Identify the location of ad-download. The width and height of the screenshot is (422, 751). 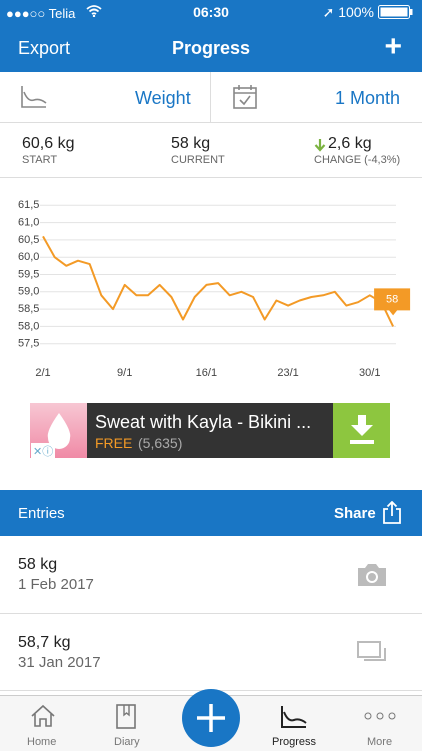
(361, 430).